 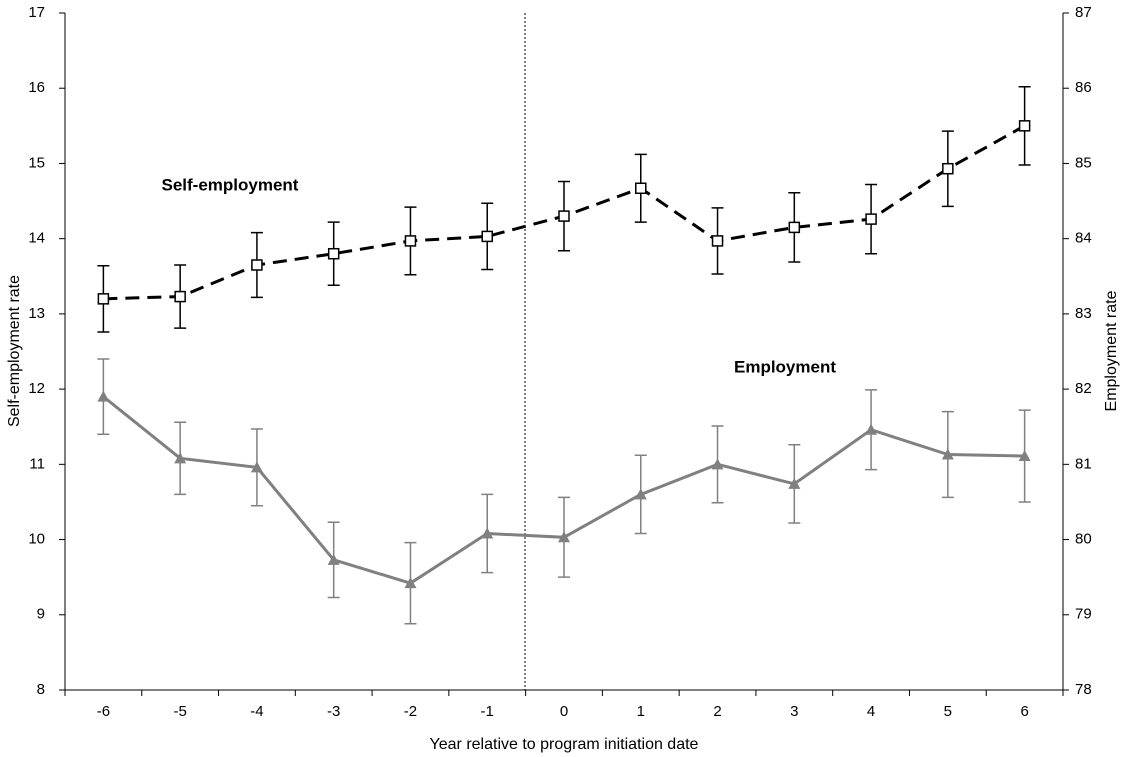 I want to click on x-tick-label: 2, so click(x=717, y=711).